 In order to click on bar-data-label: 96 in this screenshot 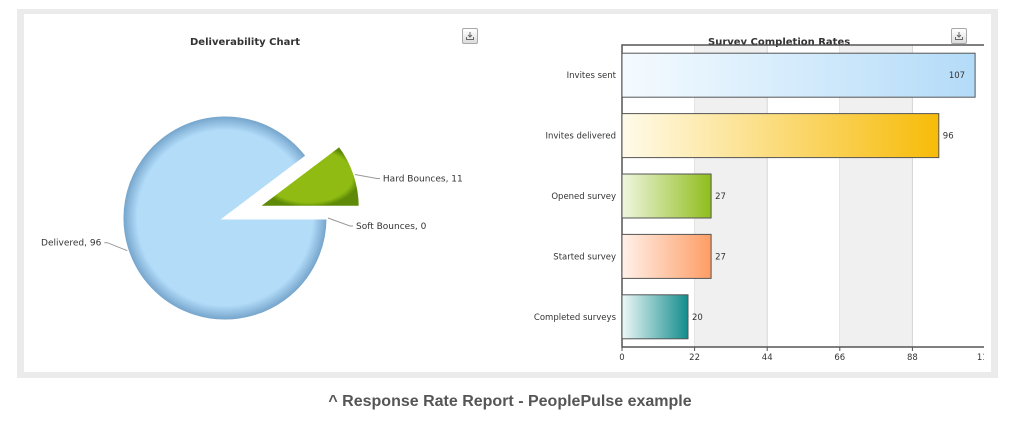, I will do `click(948, 137)`.